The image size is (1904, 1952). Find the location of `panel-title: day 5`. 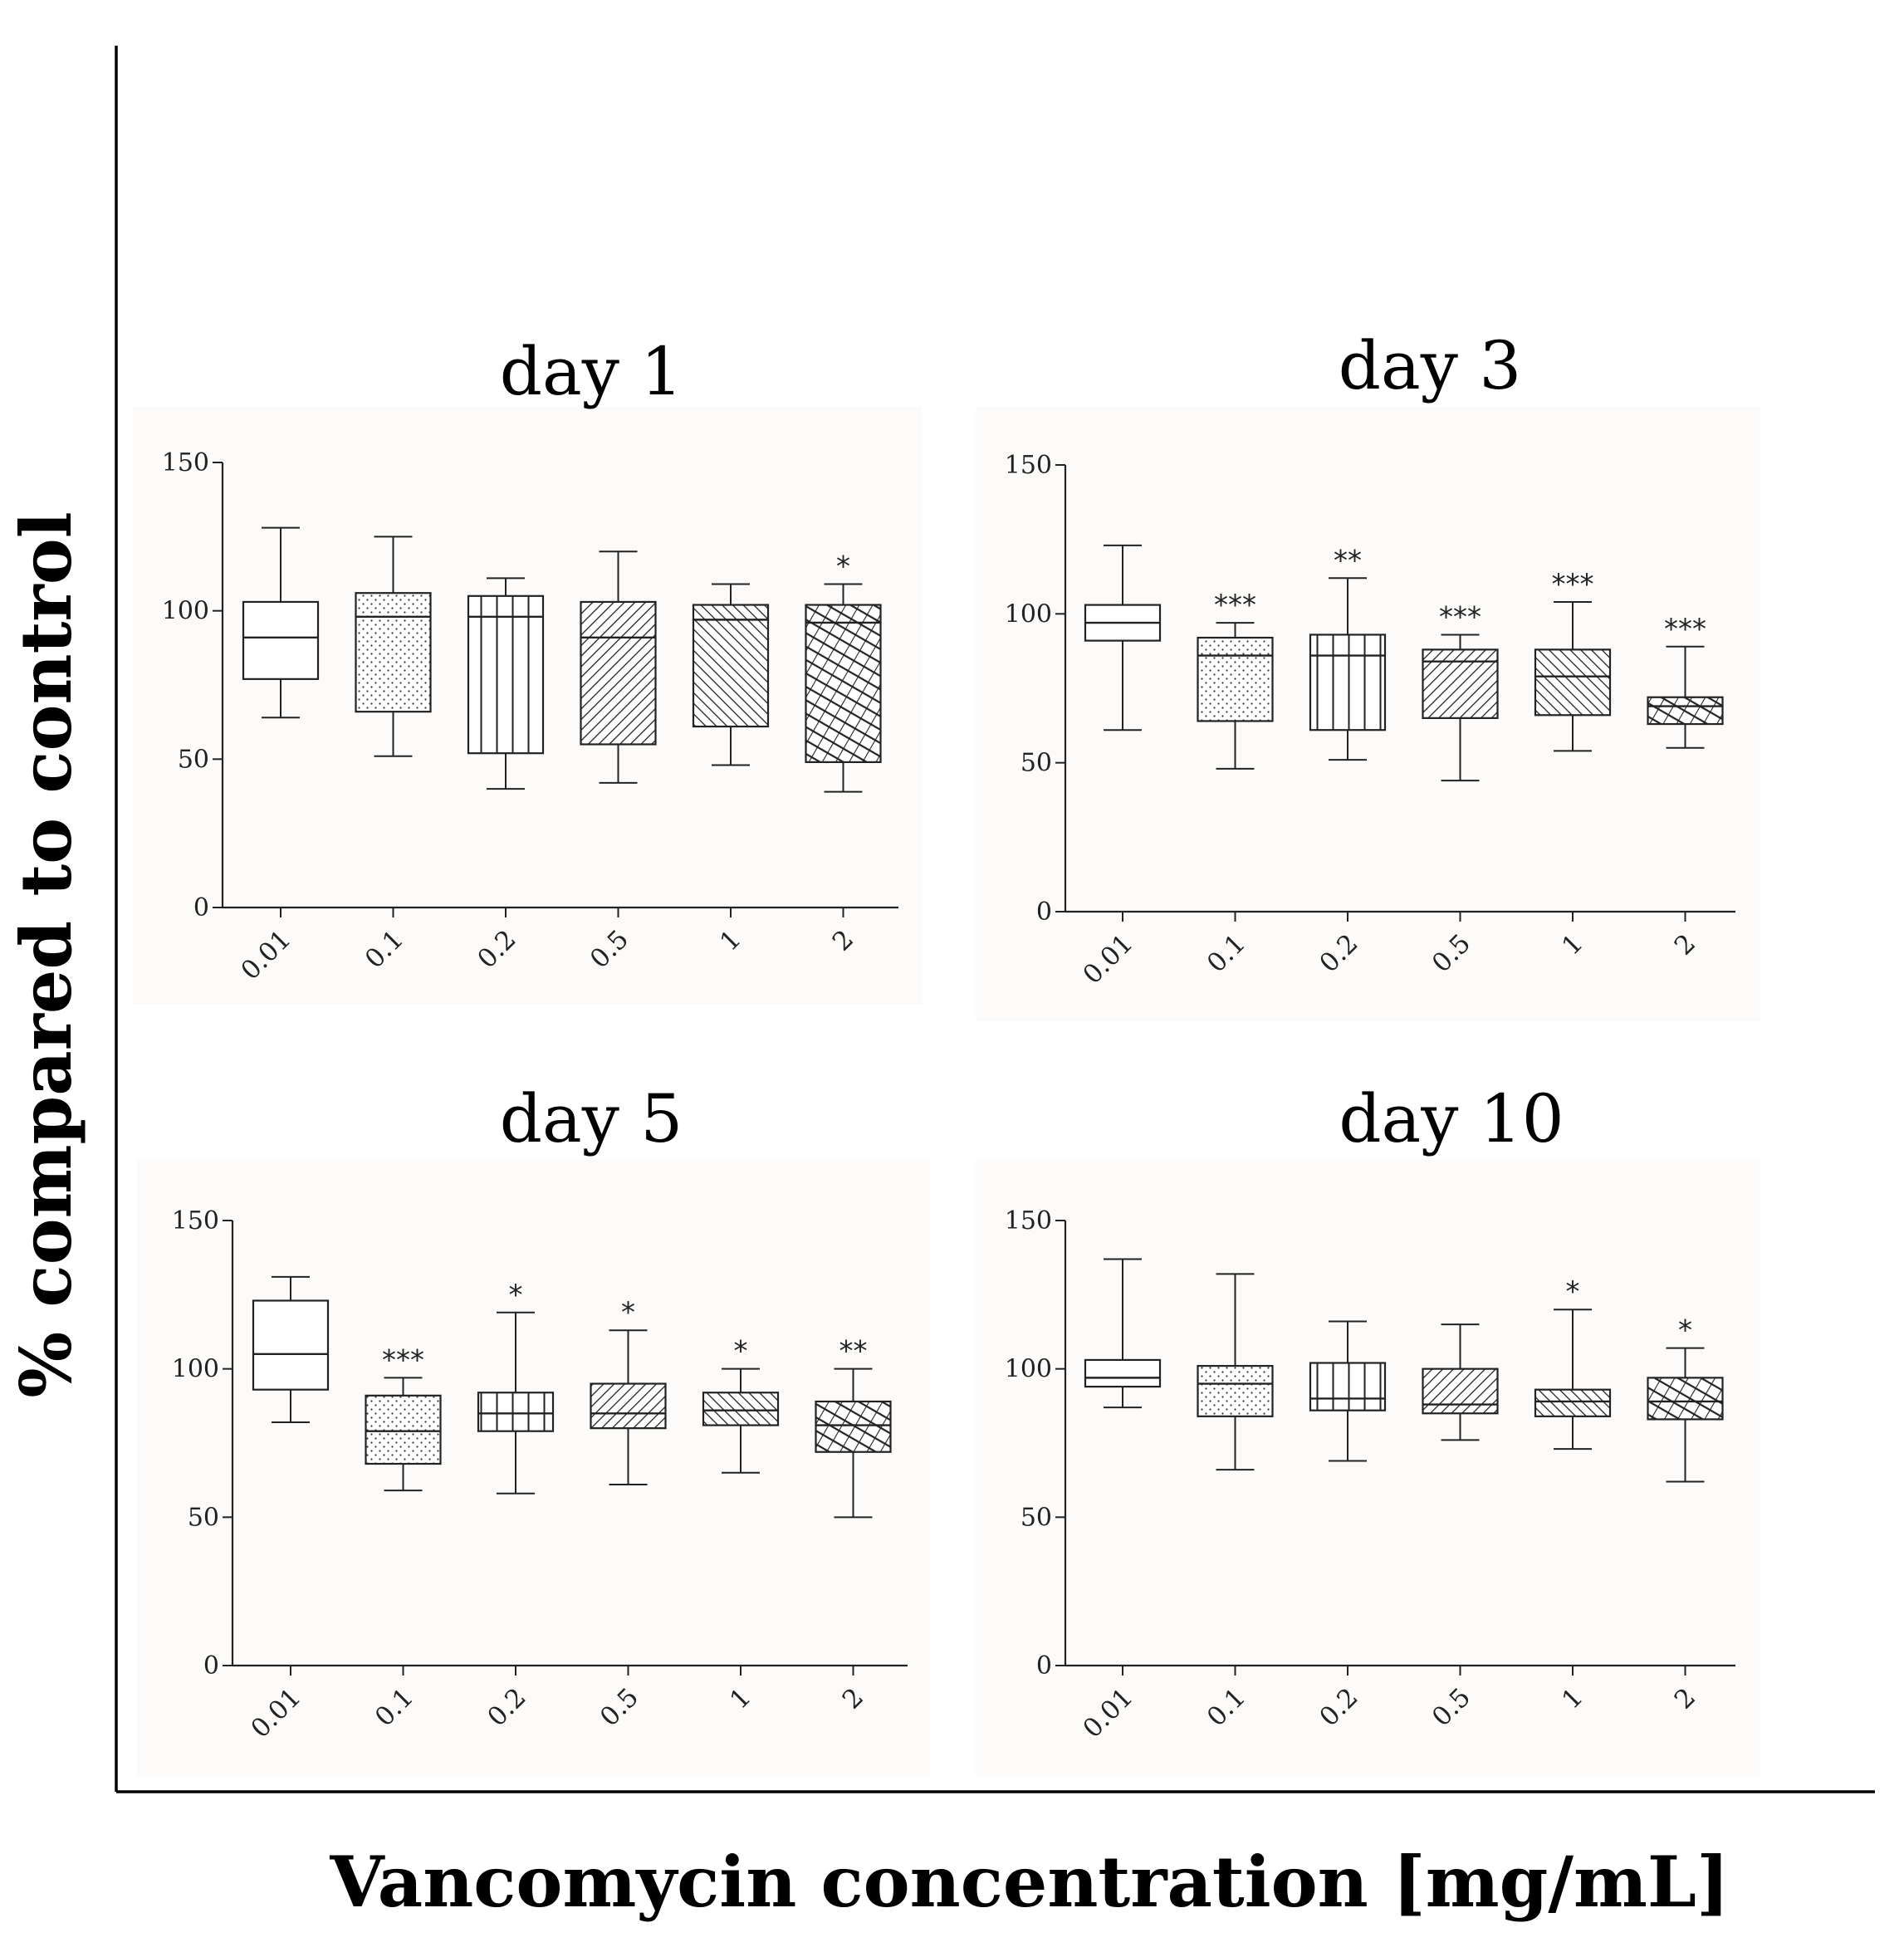

panel-title: day 5 is located at coordinates (591, 1118).